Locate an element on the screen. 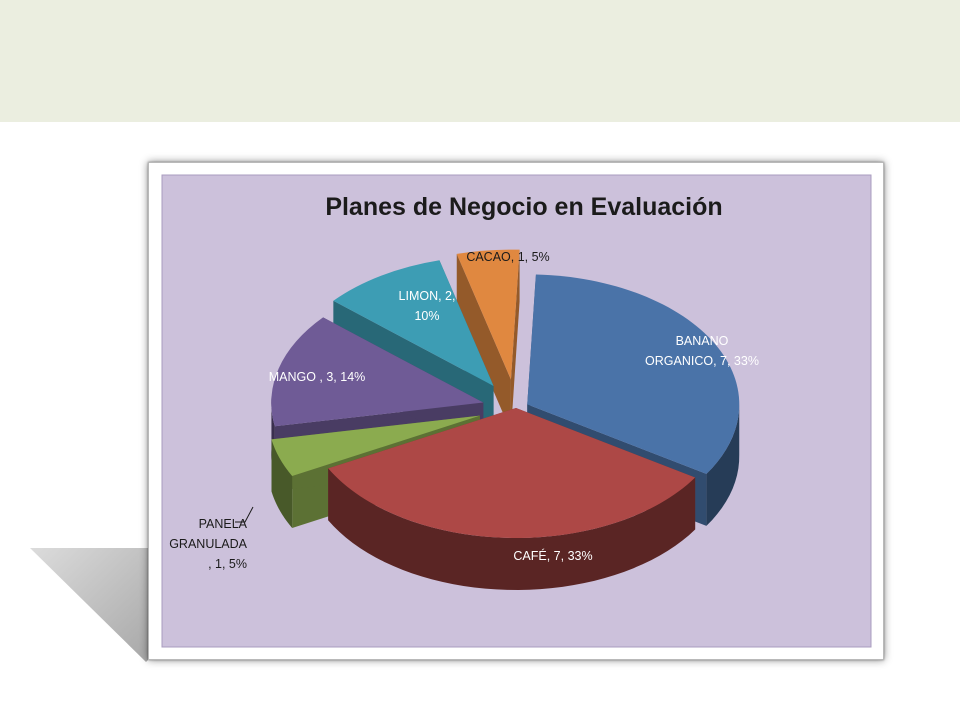 The height and width of the screenshot is (720, 960). chart-title: Planes de Negocio en Evaluación is located at coordinates (523, 207).